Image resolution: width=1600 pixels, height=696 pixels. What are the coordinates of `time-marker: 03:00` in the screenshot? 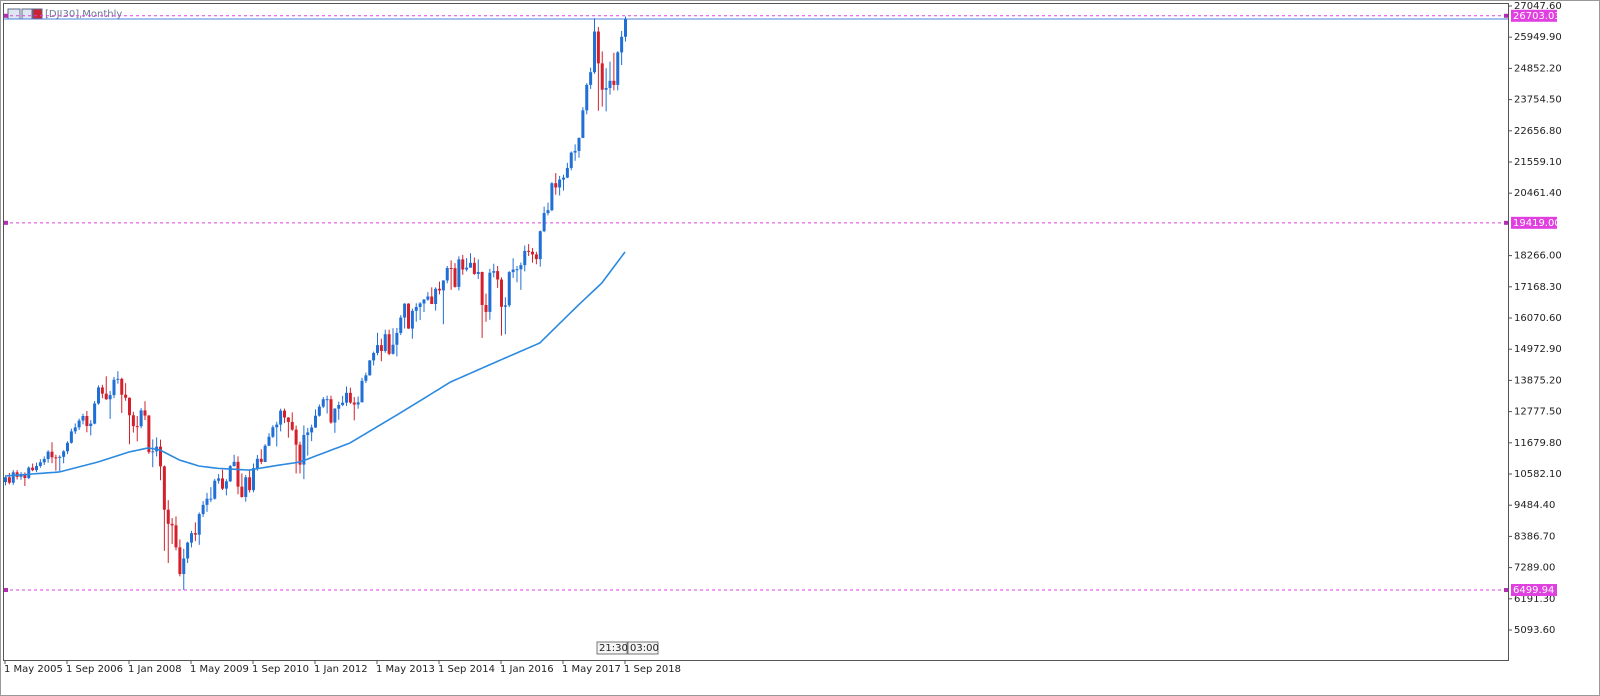 It's located at (644, 648).